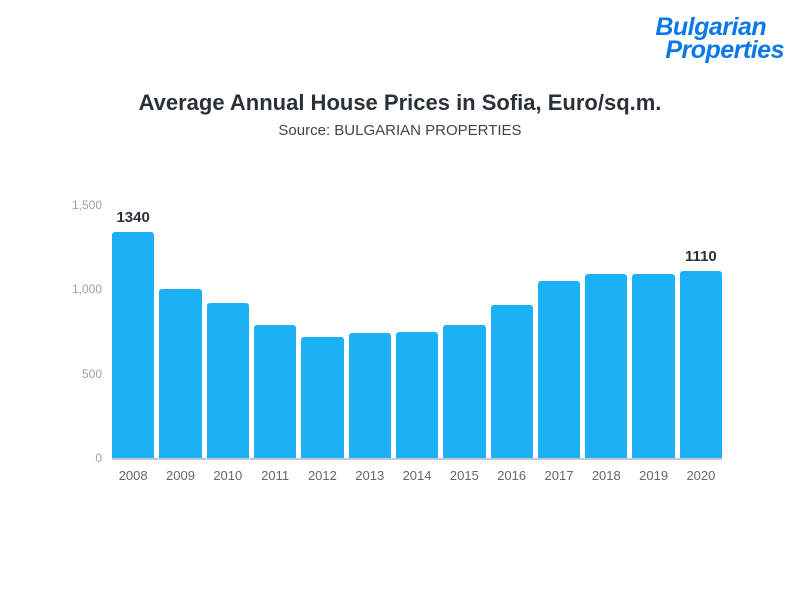 This screenshot has width=800, height=600. What do you see at coordinates (71, 331) in the screenshot?
I see `y-axis: 0 500 1,000 1,500` at bounding box center [71, 331].